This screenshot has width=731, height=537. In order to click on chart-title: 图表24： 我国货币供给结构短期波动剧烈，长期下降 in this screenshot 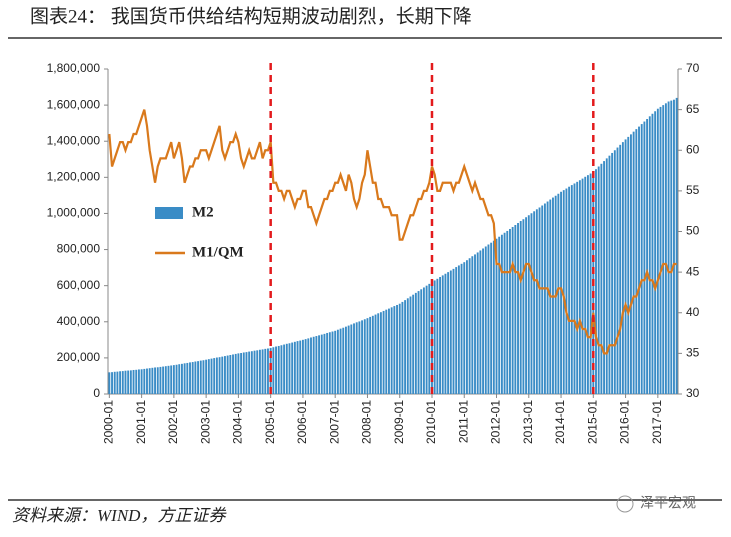, I will do `click(251, 16)`.